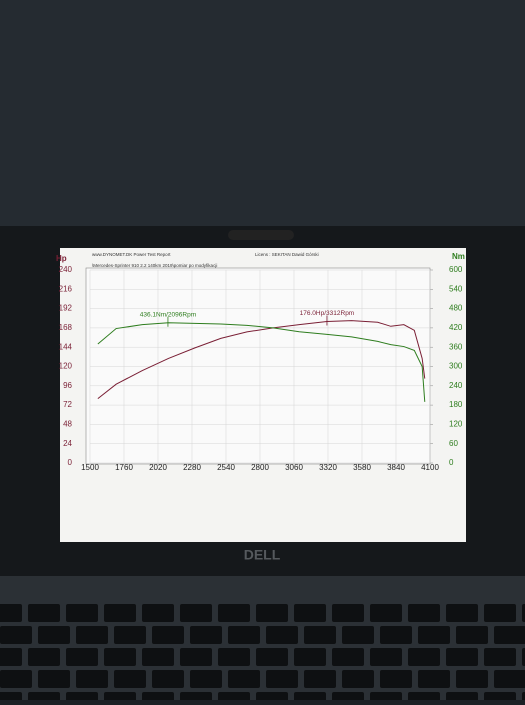  What do you see at coordinates (261, 235) in the screenshot?
I see `webcam` at bounding box center [261, 235].